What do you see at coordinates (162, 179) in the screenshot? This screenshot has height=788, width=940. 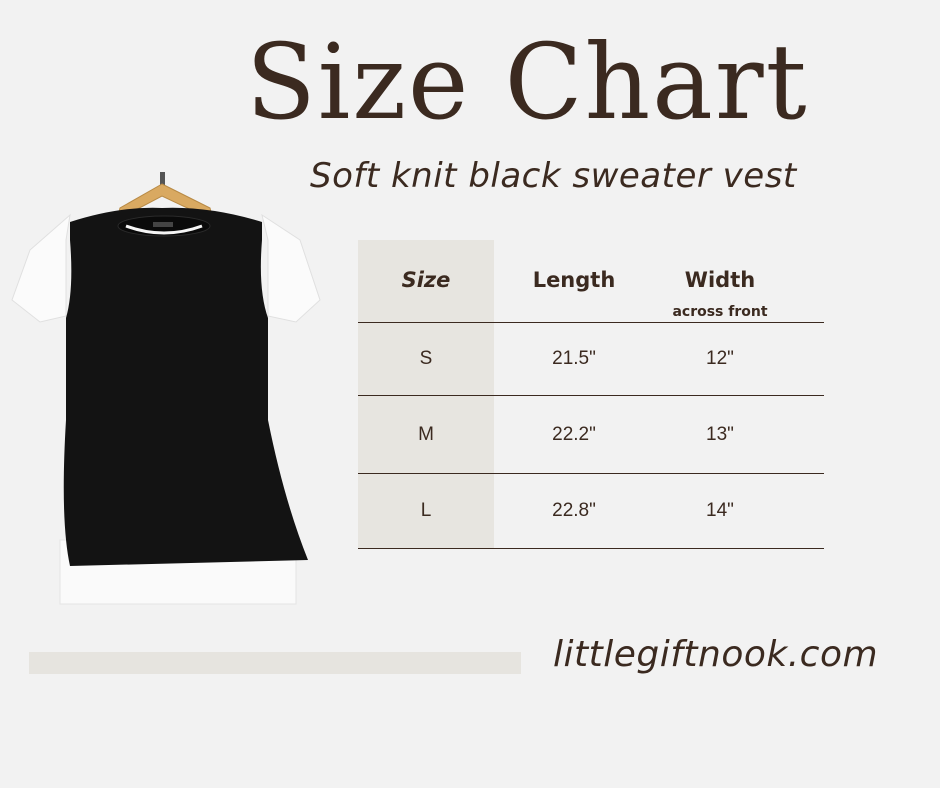 I see `hanger-hook` at bounding box center [162, 179].